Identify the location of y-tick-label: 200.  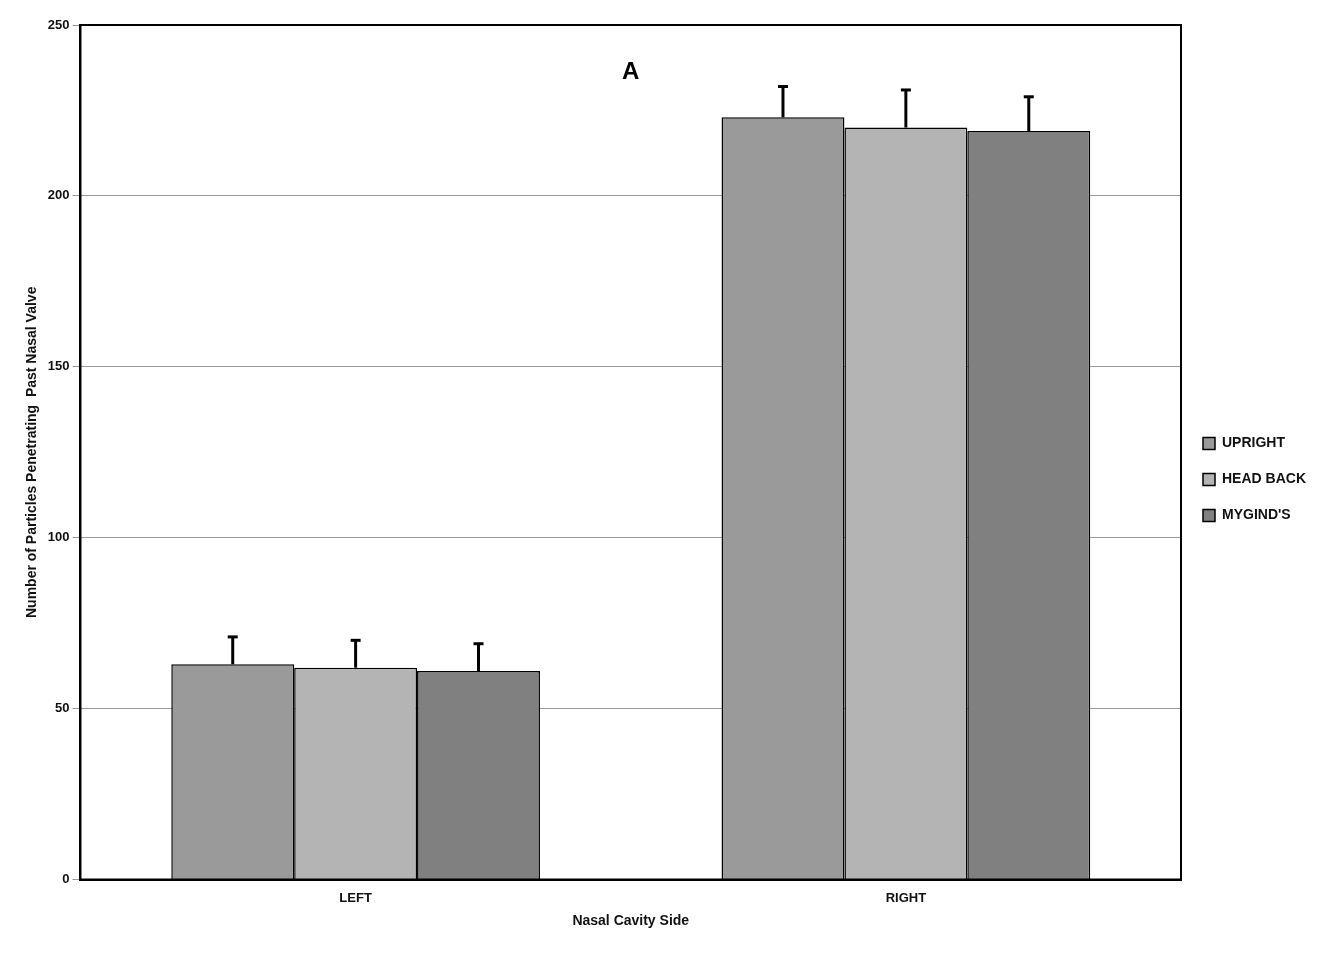
(58, 195).